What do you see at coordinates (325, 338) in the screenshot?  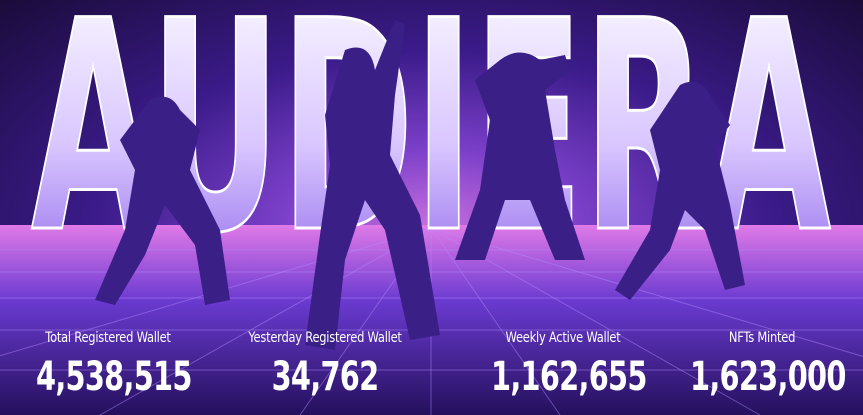 I see `stat-label: Yesterday Registered Wallet` at bounding box center [325, 338].